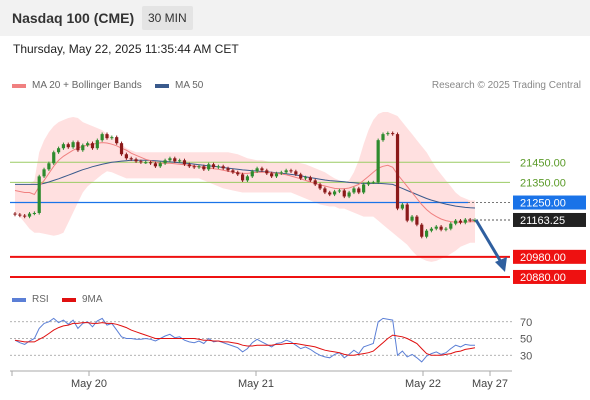  What do you see at coordinates (271, 340) in the screenshot?
I see `rsi-panel: 70 50 30` at bounding box center [271, 340].